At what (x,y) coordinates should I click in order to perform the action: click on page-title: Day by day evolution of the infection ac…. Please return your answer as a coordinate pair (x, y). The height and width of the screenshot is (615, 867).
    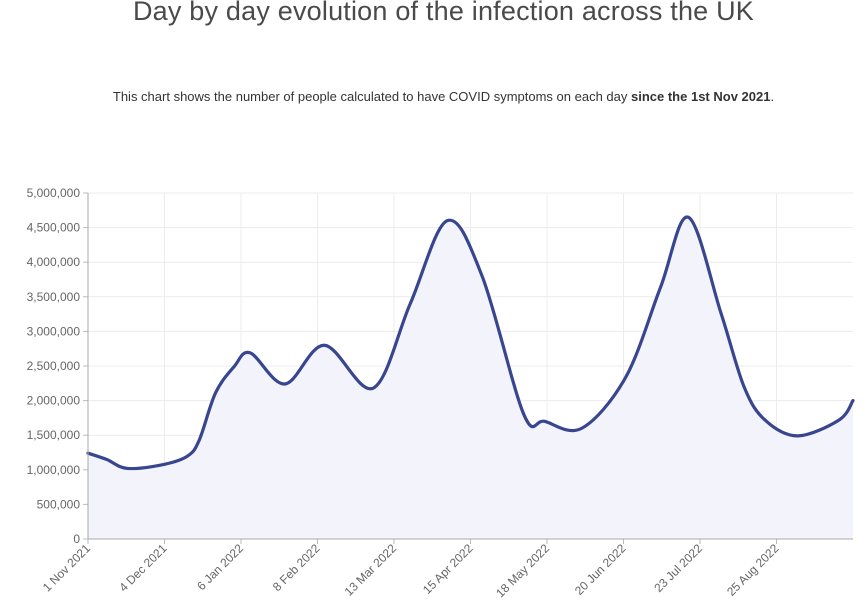
    Looking at the image, I should click on (443, 13).